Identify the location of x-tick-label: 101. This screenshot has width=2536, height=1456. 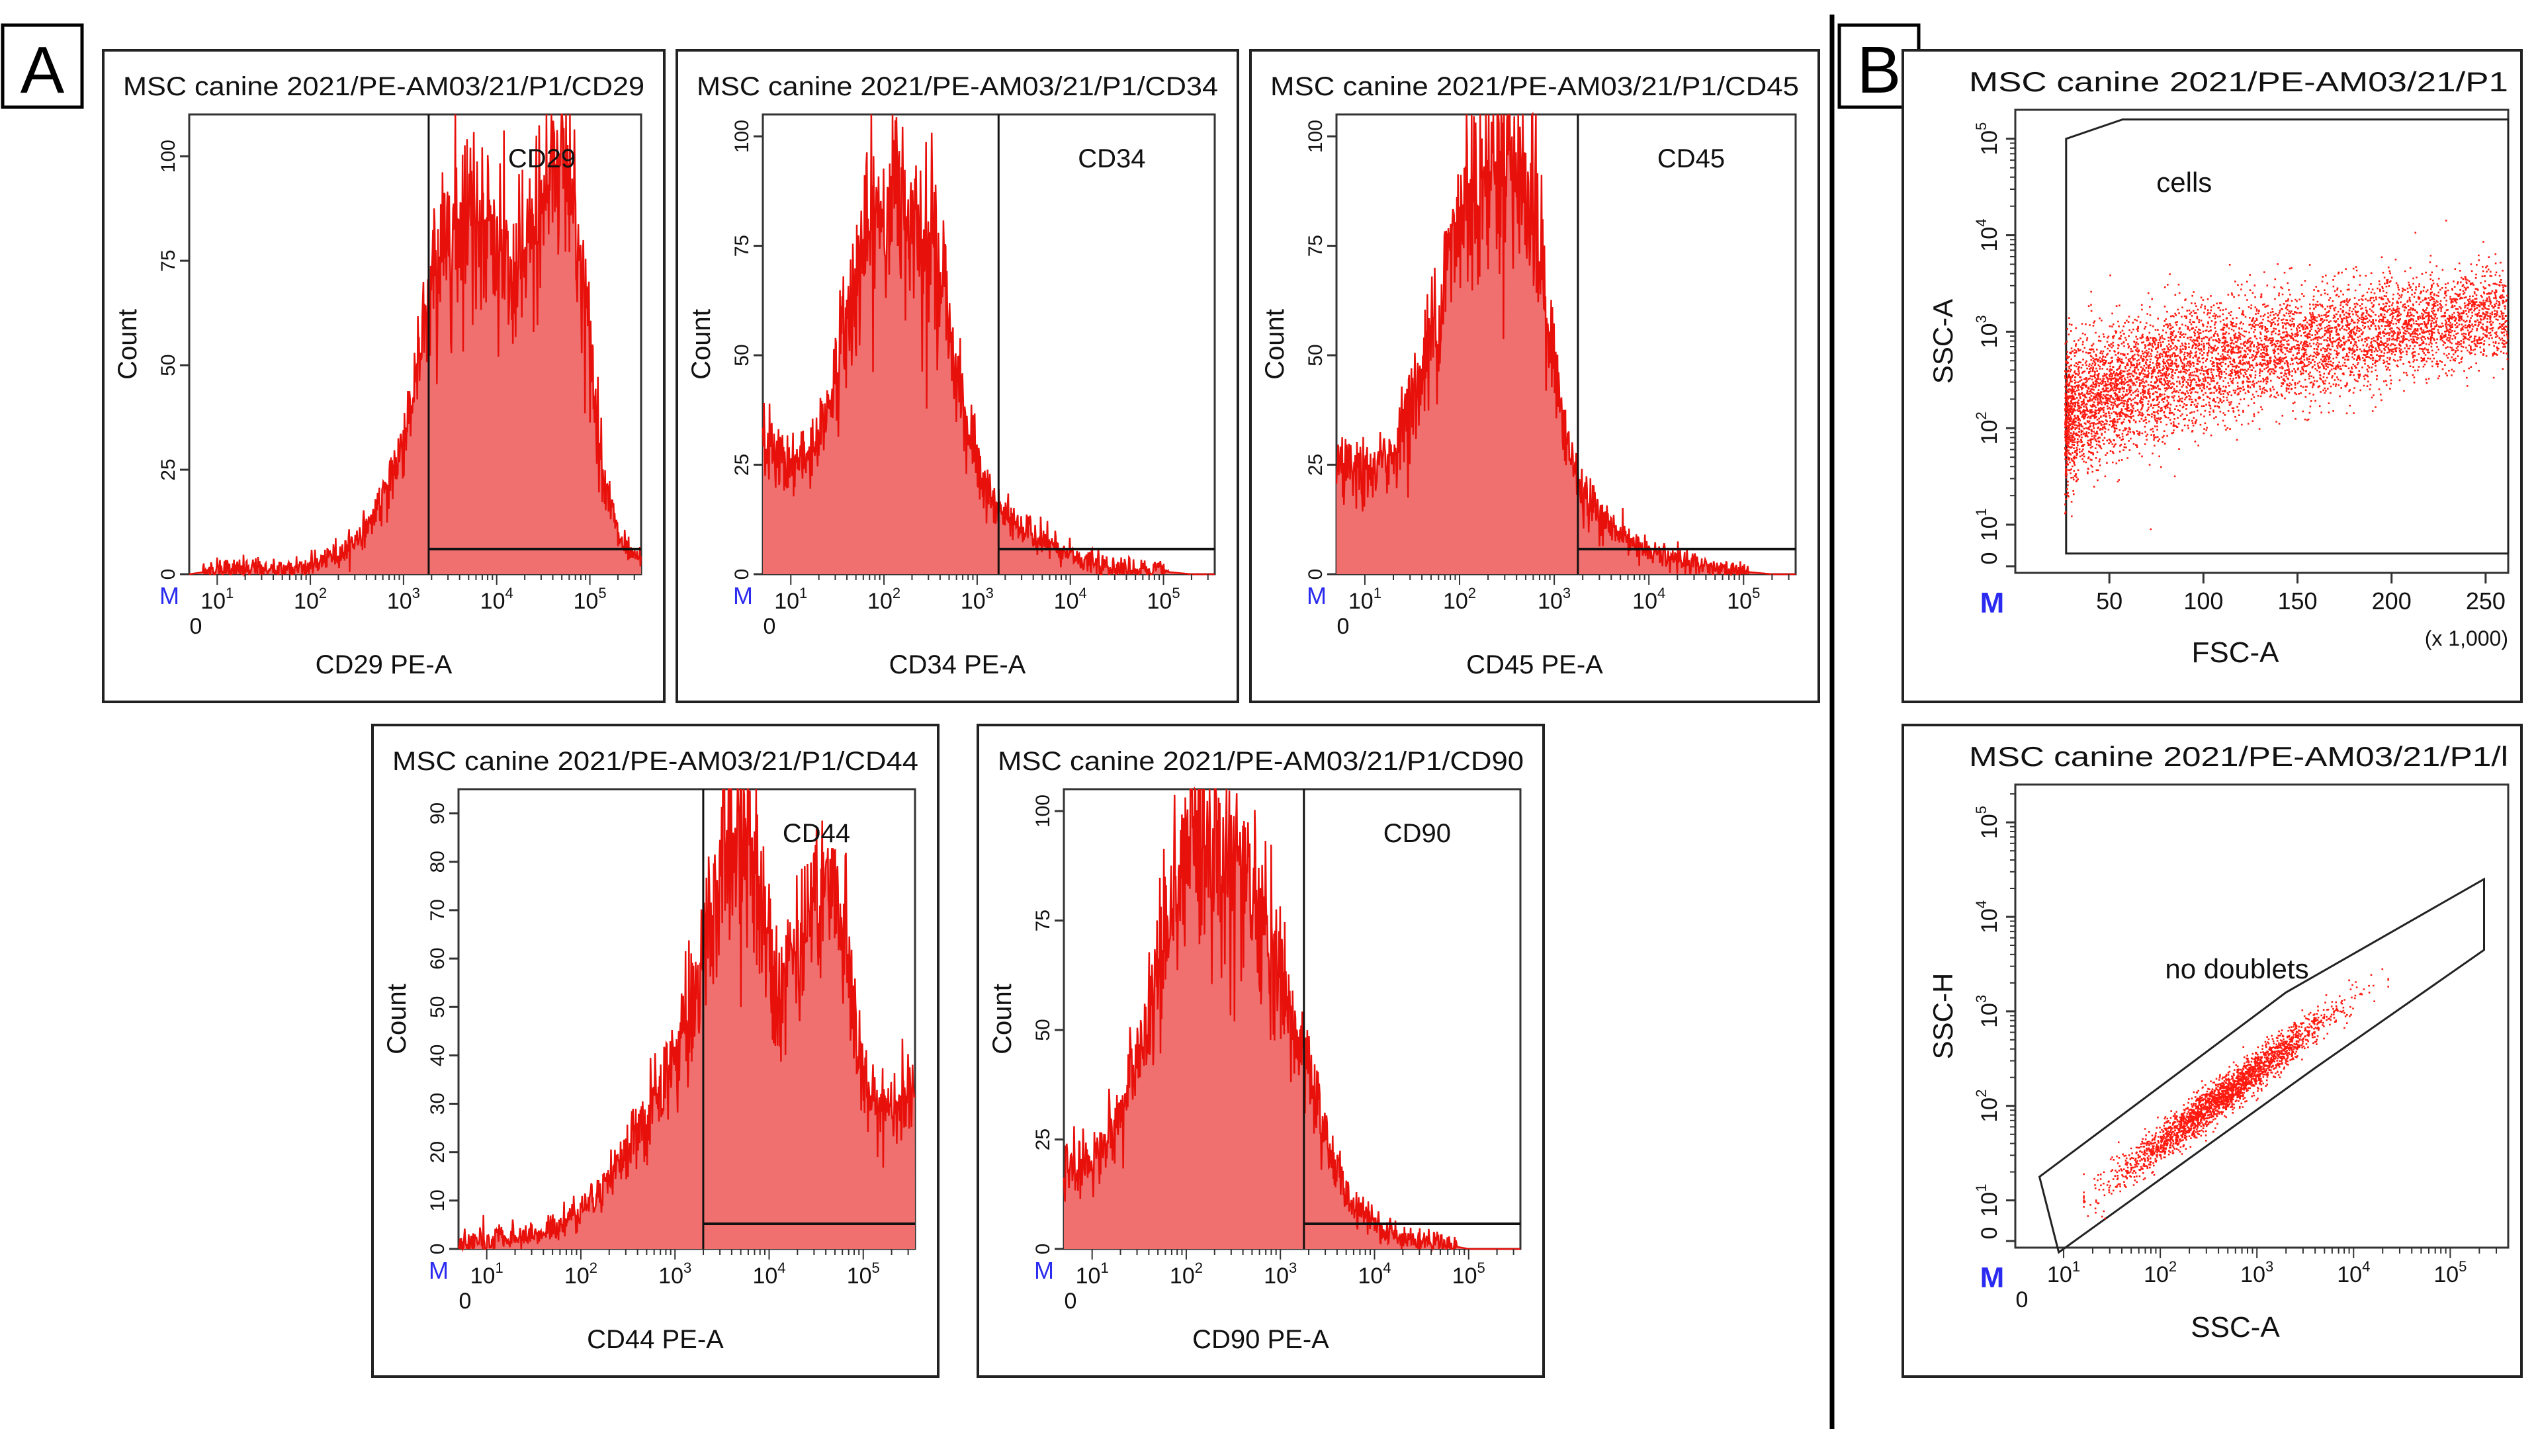
(486, 1274).